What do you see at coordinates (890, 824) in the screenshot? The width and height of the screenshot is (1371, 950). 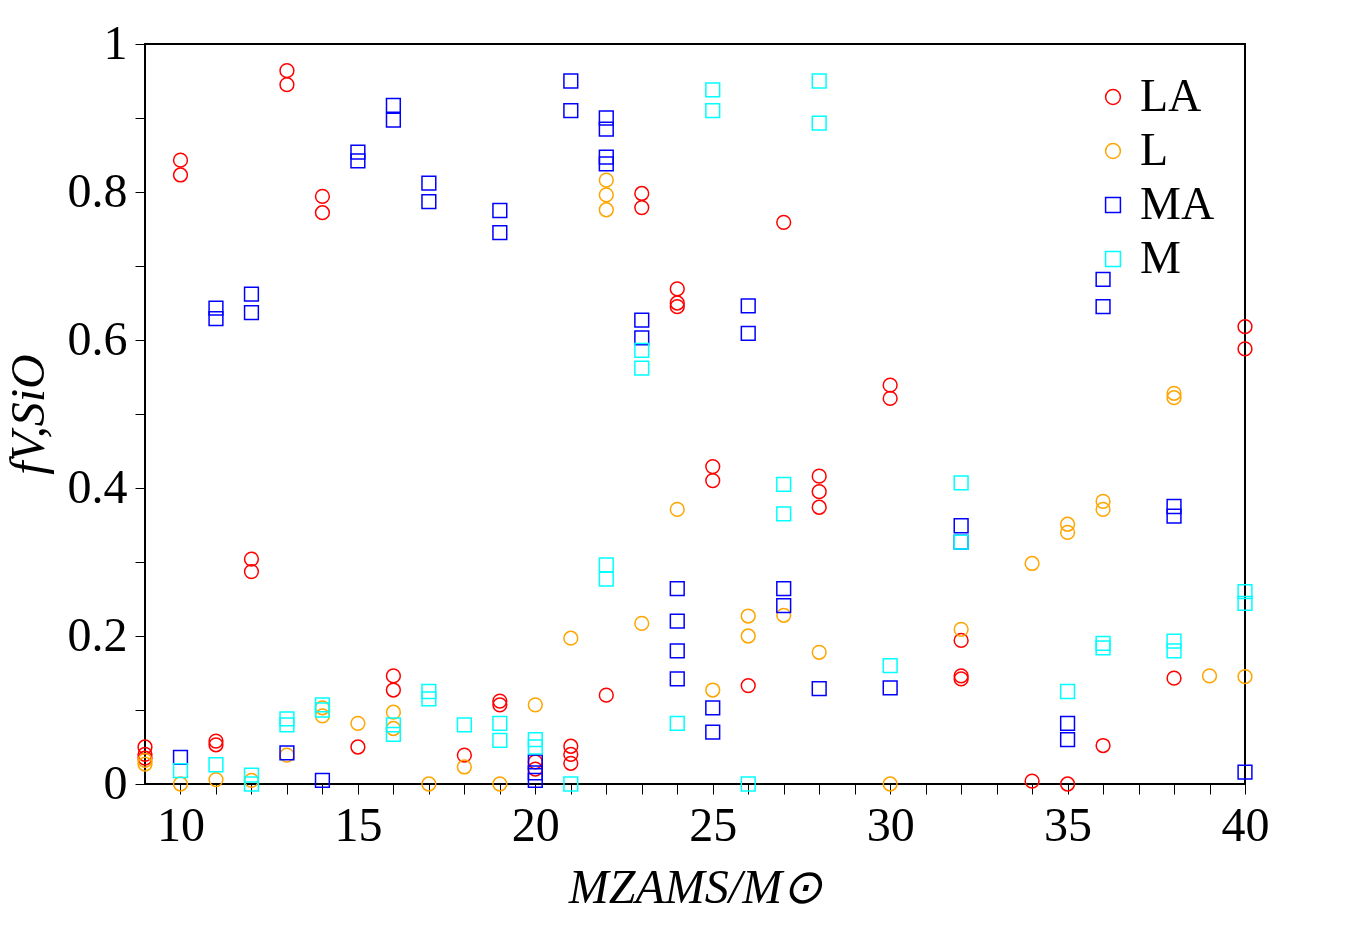 I see `x-tick-label: 30` at bounding box center [890, 824].